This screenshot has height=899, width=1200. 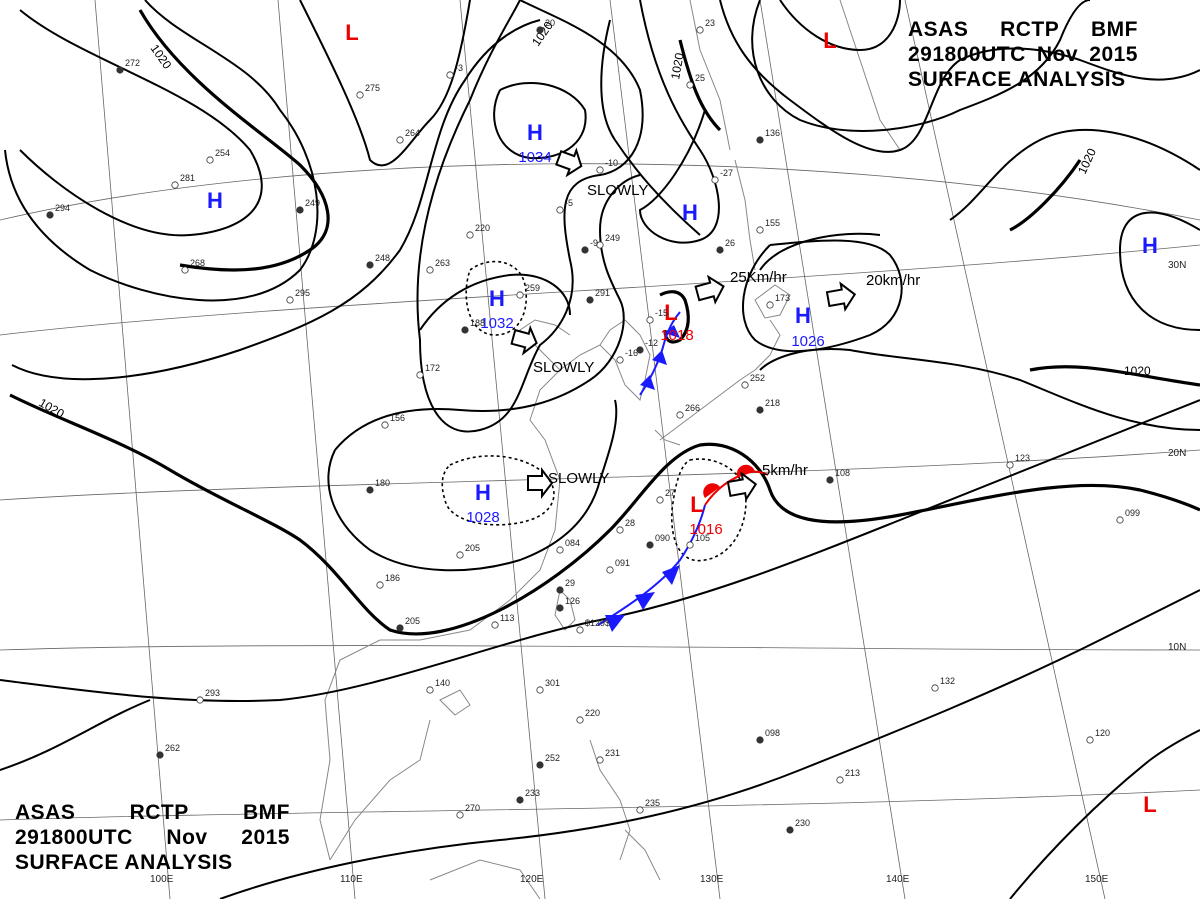 I want to click on station-value-label: 186, so click(x=392, y=578).